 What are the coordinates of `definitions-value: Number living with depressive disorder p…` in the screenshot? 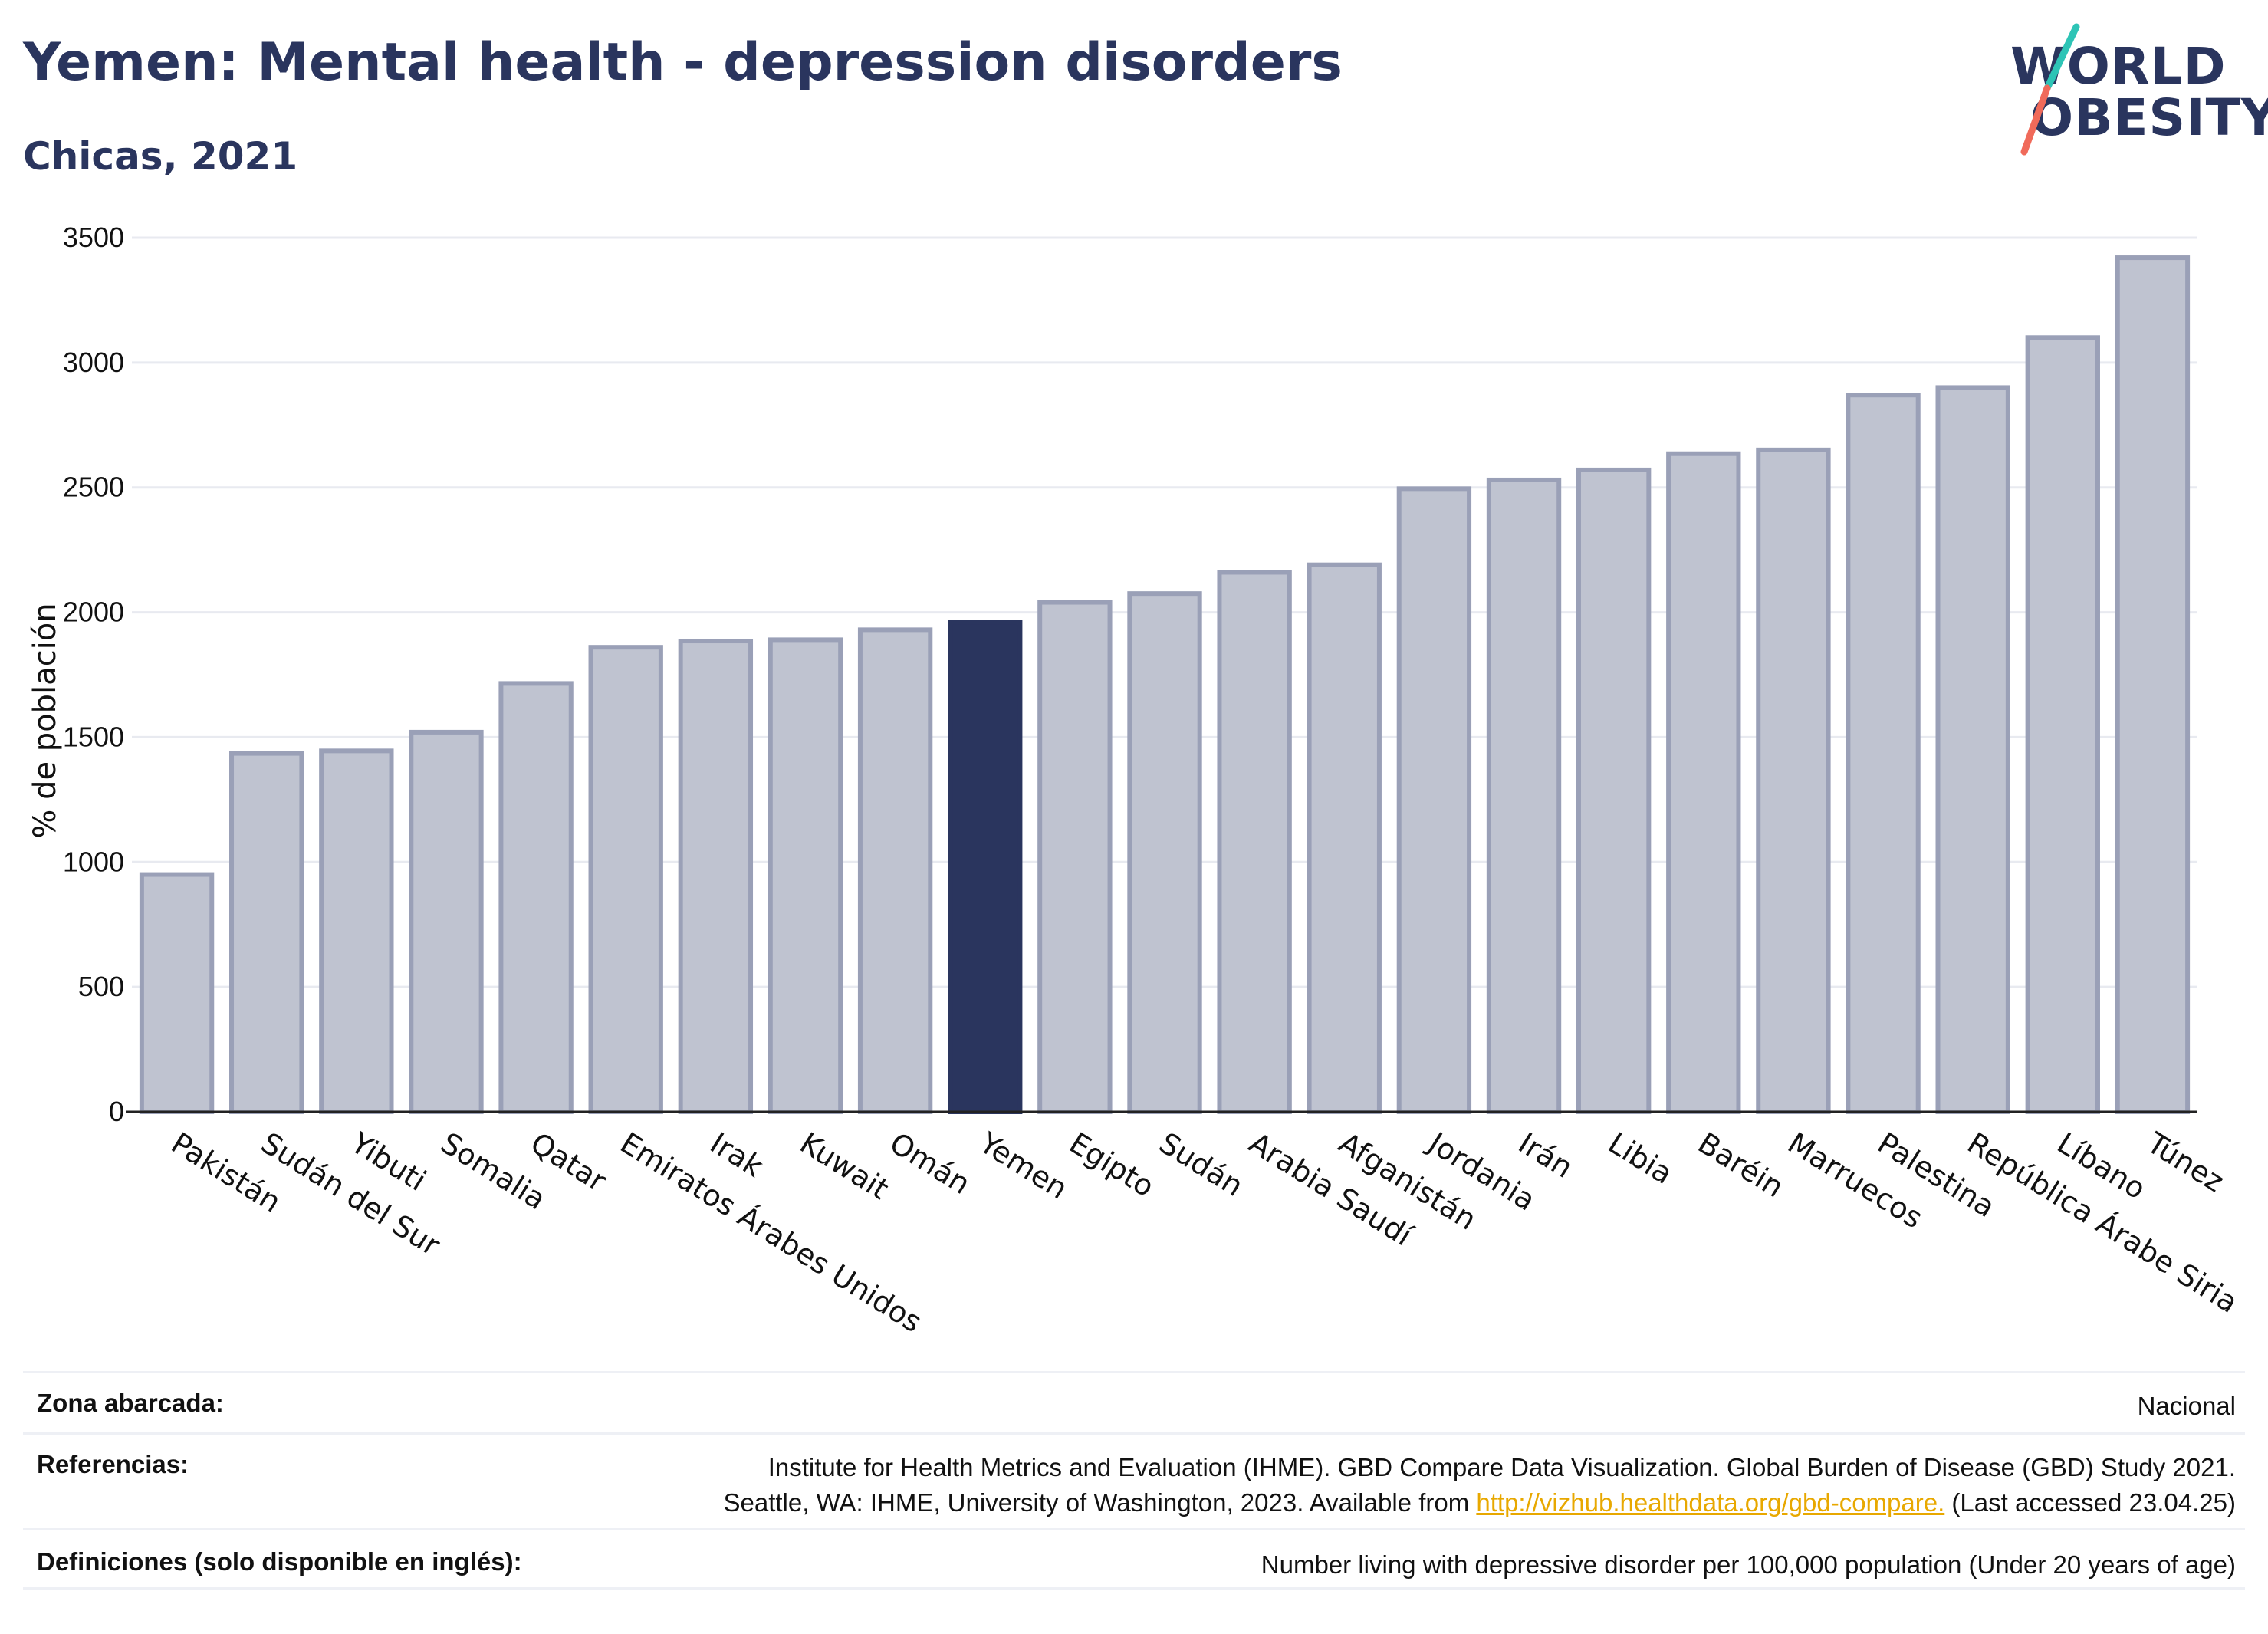 It's located at (1748, 1565).